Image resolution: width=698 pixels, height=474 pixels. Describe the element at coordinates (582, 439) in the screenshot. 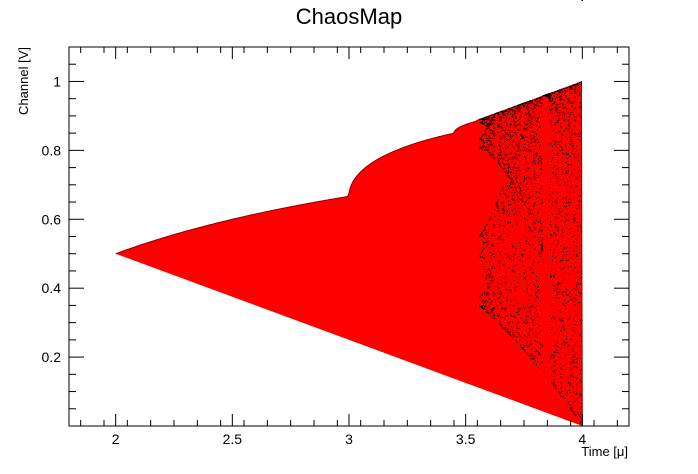

I see `x-tick-label: 4` at that location.